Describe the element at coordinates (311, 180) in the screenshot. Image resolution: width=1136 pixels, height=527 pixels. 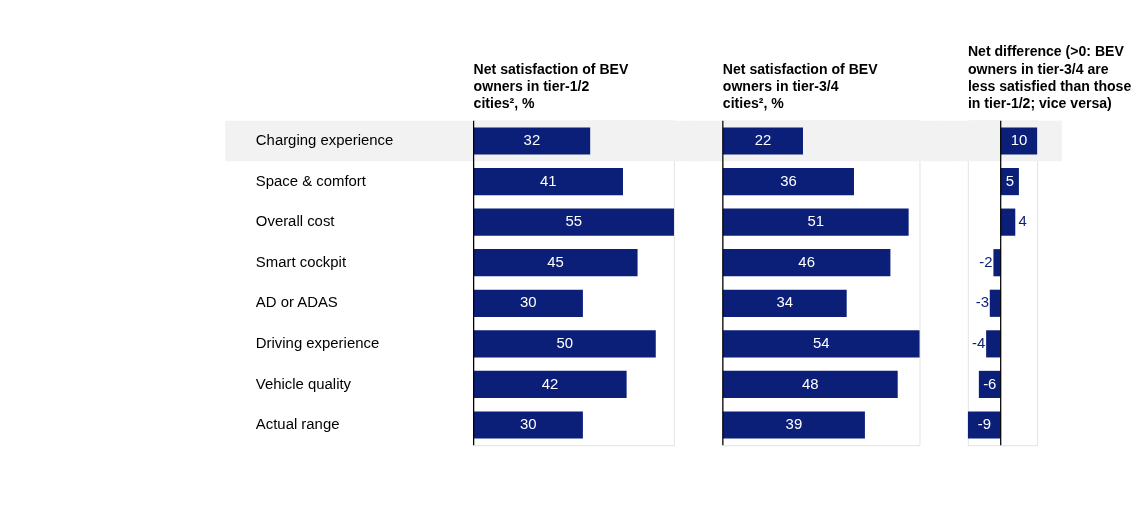
I see `y-tick-label: Space & comfort` at that location.